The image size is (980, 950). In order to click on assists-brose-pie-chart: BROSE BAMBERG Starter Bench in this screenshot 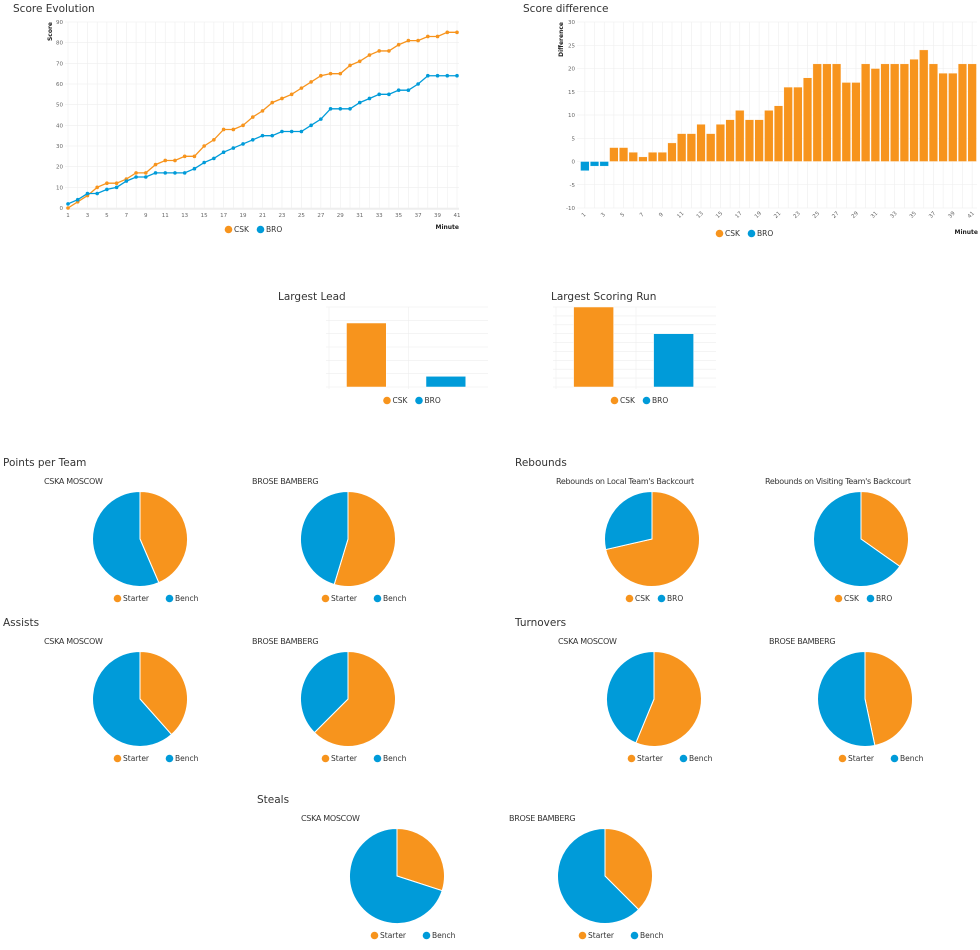, I will do `click(329, 700)`.